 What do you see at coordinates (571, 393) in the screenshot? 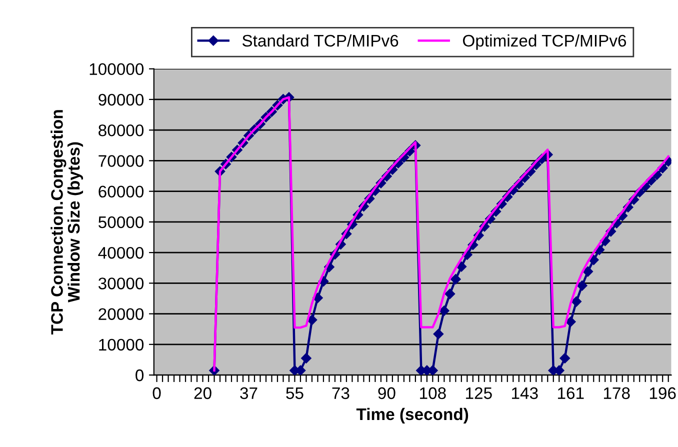
I see `x-tick-label: 161` at bounding box center [571, 393].